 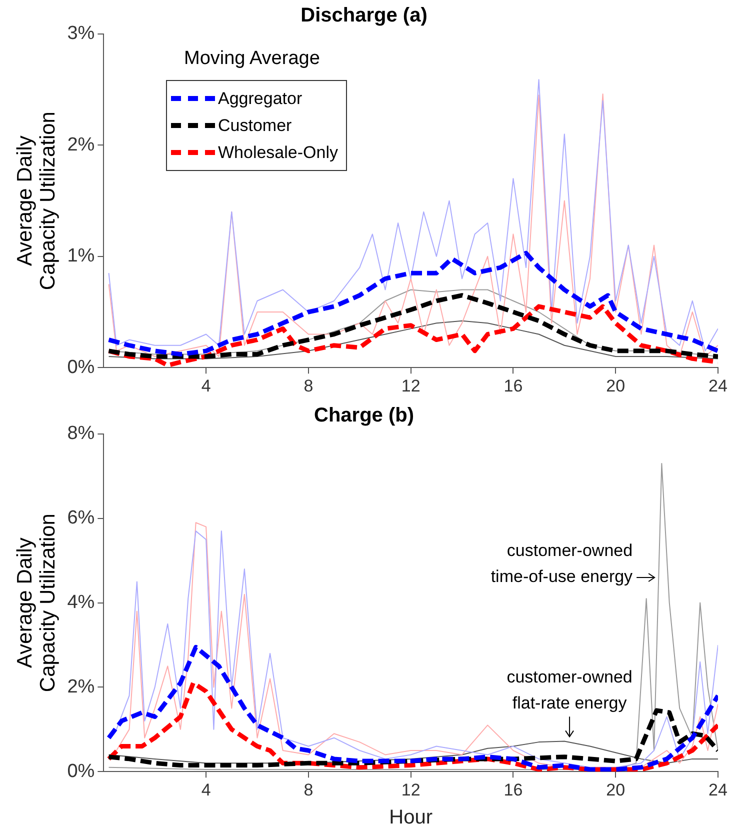 I want to click on x-axis-title: Hour, so click(x=411, y=817).